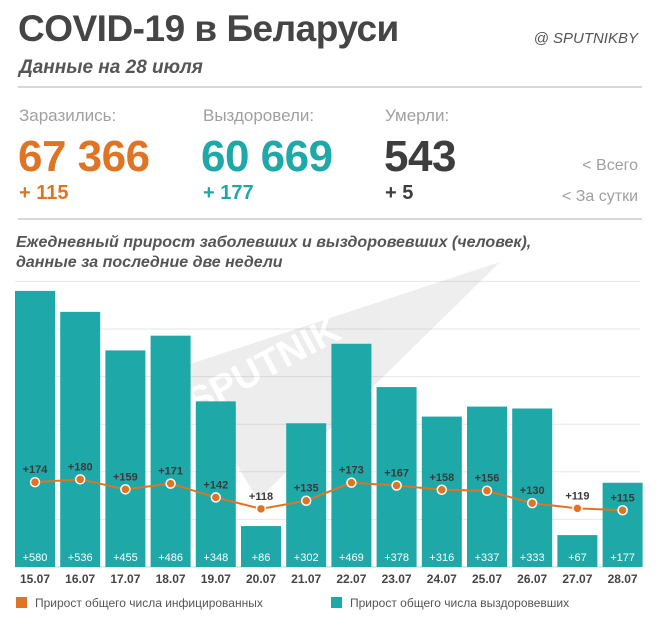  What do you see at coordinates (420, 156) in the screenshot?
I see `deaths-total: 543` at bounding box center [420, 156].